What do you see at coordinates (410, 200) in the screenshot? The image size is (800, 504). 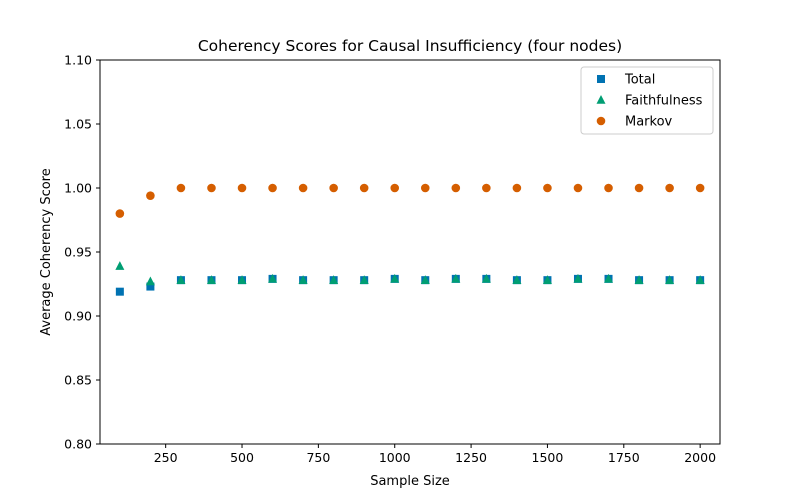 I see `series-markov` at bounding box center [410, 200].